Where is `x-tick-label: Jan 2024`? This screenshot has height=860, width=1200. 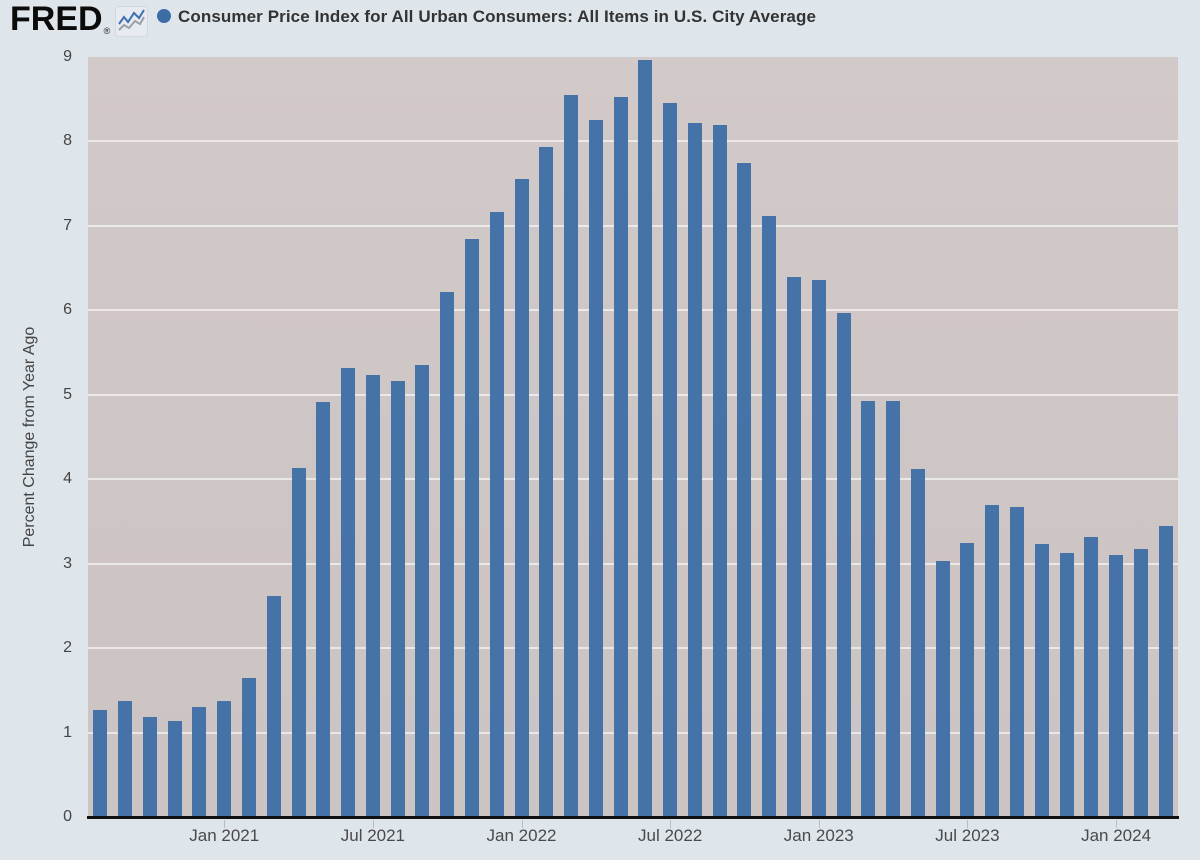 x-tick-label: Jan 2024 is located at coordinates (1116, 835).